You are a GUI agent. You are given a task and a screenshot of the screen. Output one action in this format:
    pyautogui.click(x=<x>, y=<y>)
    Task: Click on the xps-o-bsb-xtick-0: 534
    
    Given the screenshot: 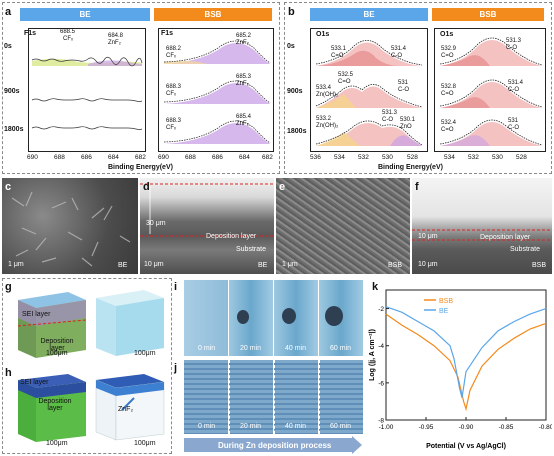 What is the action you would take?
    pyautogui.click(x=449, y=157)
    